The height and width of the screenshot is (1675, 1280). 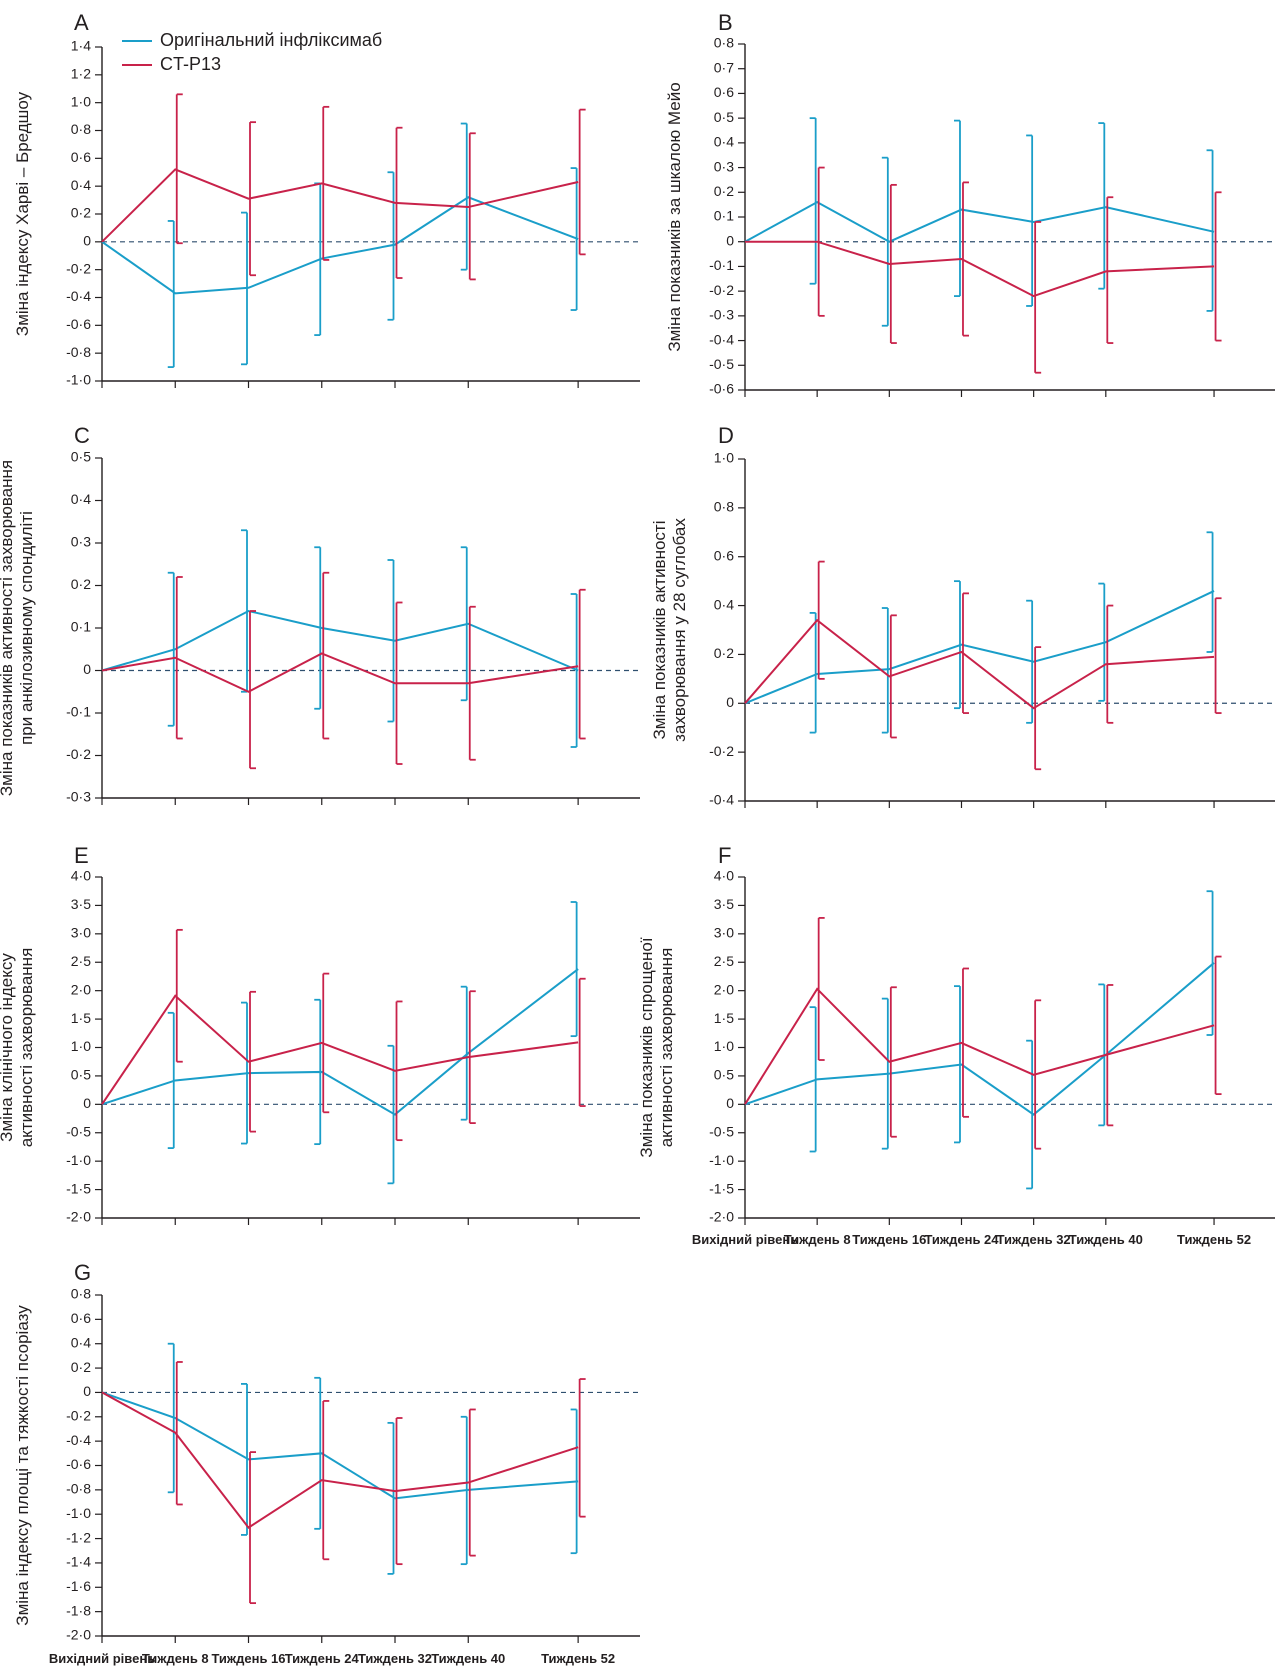 I want to click on legend: Оригінальний інфліксимаб CT-P13, so click(x=252, y=52).